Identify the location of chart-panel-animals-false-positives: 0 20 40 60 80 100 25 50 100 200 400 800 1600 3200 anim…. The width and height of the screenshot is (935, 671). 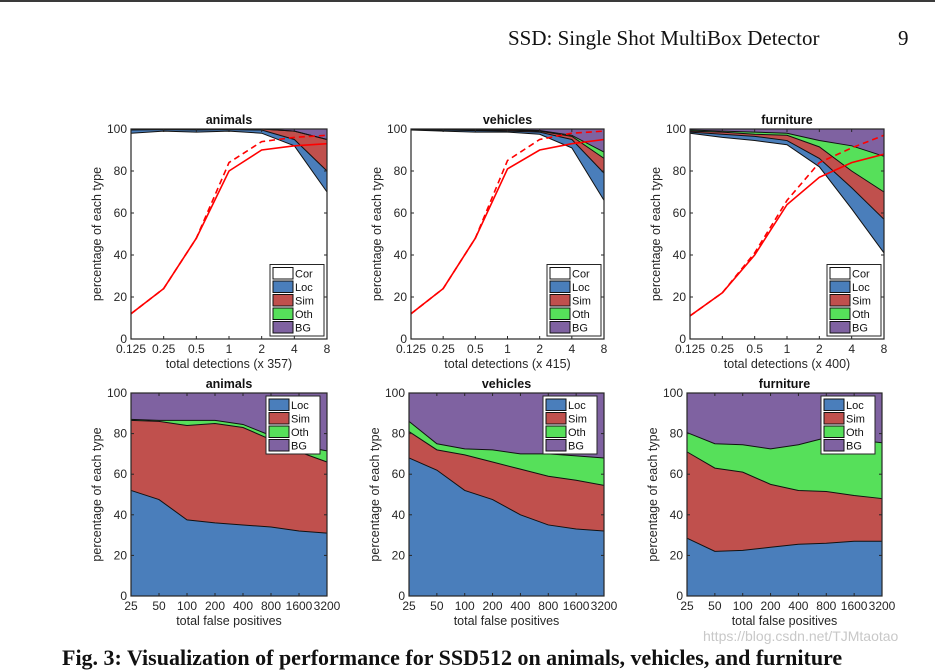
(215, 502).